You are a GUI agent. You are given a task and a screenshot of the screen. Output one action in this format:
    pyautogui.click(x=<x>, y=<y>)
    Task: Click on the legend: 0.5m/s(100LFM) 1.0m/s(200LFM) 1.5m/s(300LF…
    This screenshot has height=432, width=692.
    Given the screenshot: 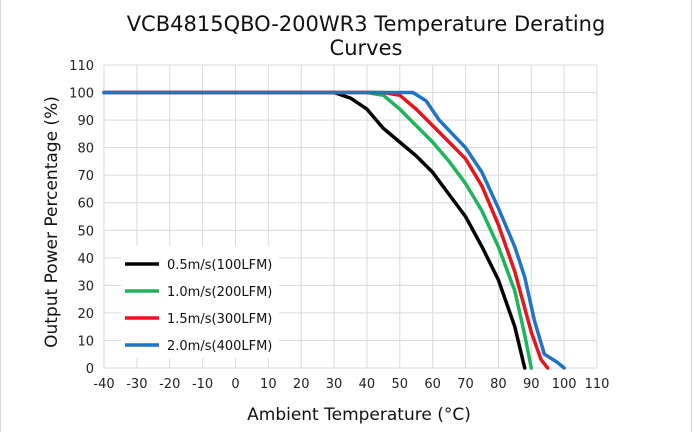 What is the action you would take?
    pyautogui.click(x=200, y=302)
    